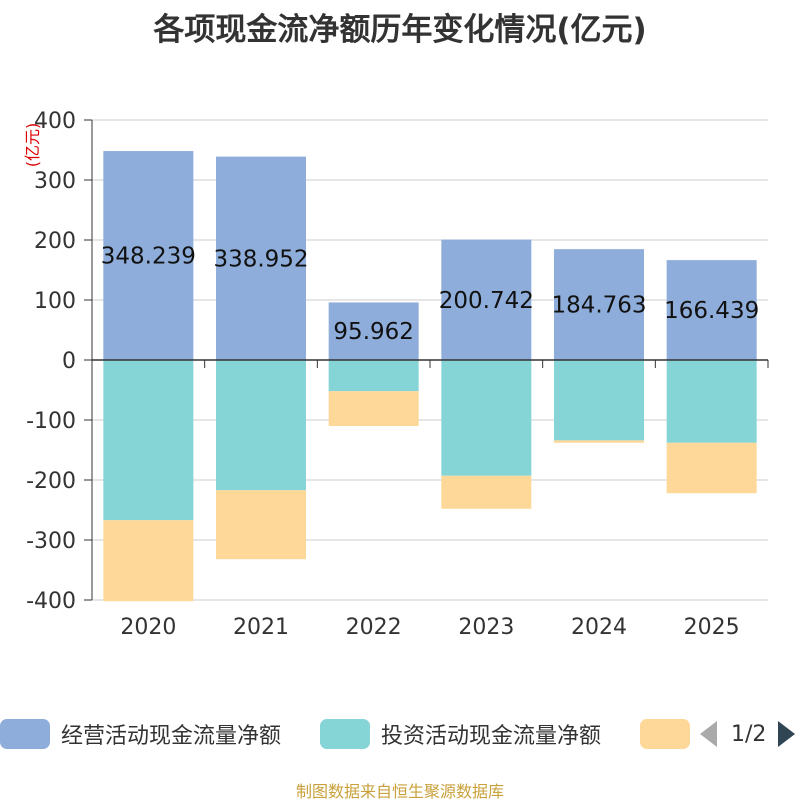  I want to click on data-label-2025: 166.439, so click(711, 311).